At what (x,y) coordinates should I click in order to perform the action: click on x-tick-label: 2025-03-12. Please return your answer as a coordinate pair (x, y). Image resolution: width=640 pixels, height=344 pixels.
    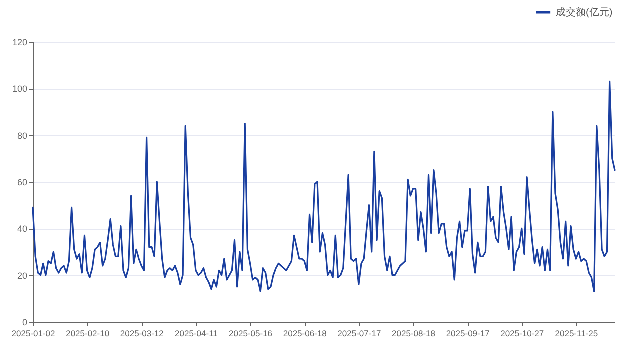
    Looking at the image, I should click on (142, 333).